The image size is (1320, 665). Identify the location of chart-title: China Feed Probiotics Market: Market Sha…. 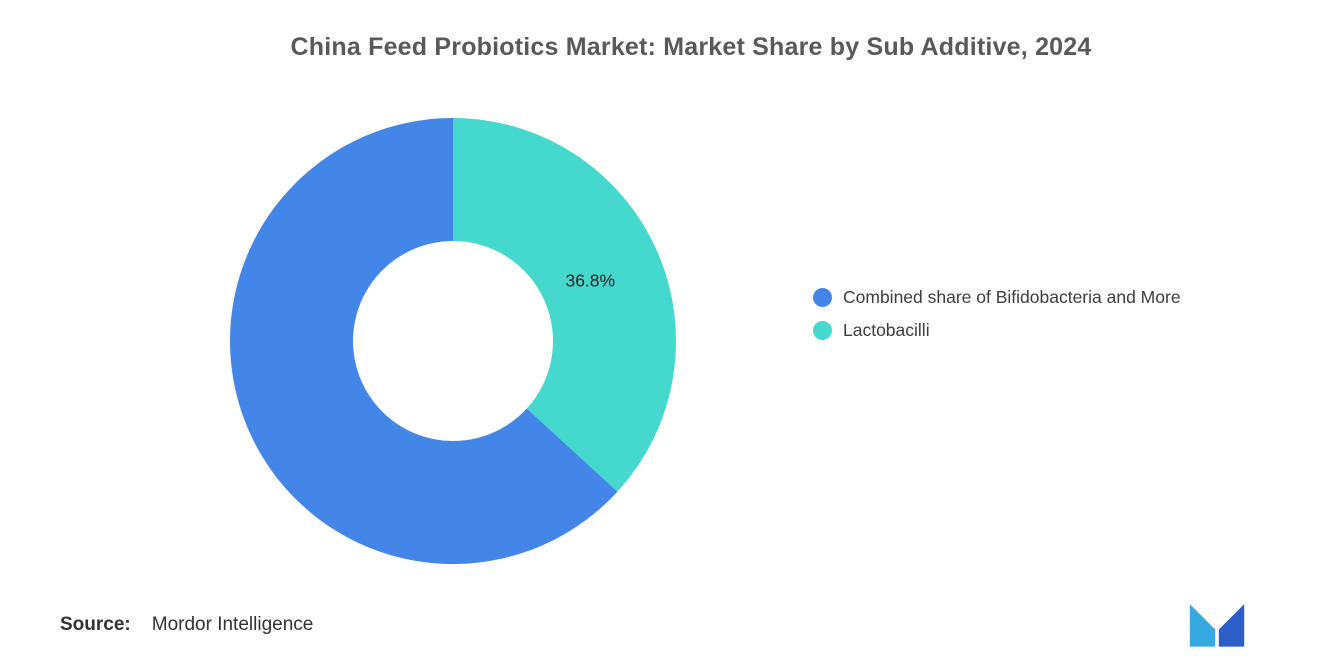
(691, 47).